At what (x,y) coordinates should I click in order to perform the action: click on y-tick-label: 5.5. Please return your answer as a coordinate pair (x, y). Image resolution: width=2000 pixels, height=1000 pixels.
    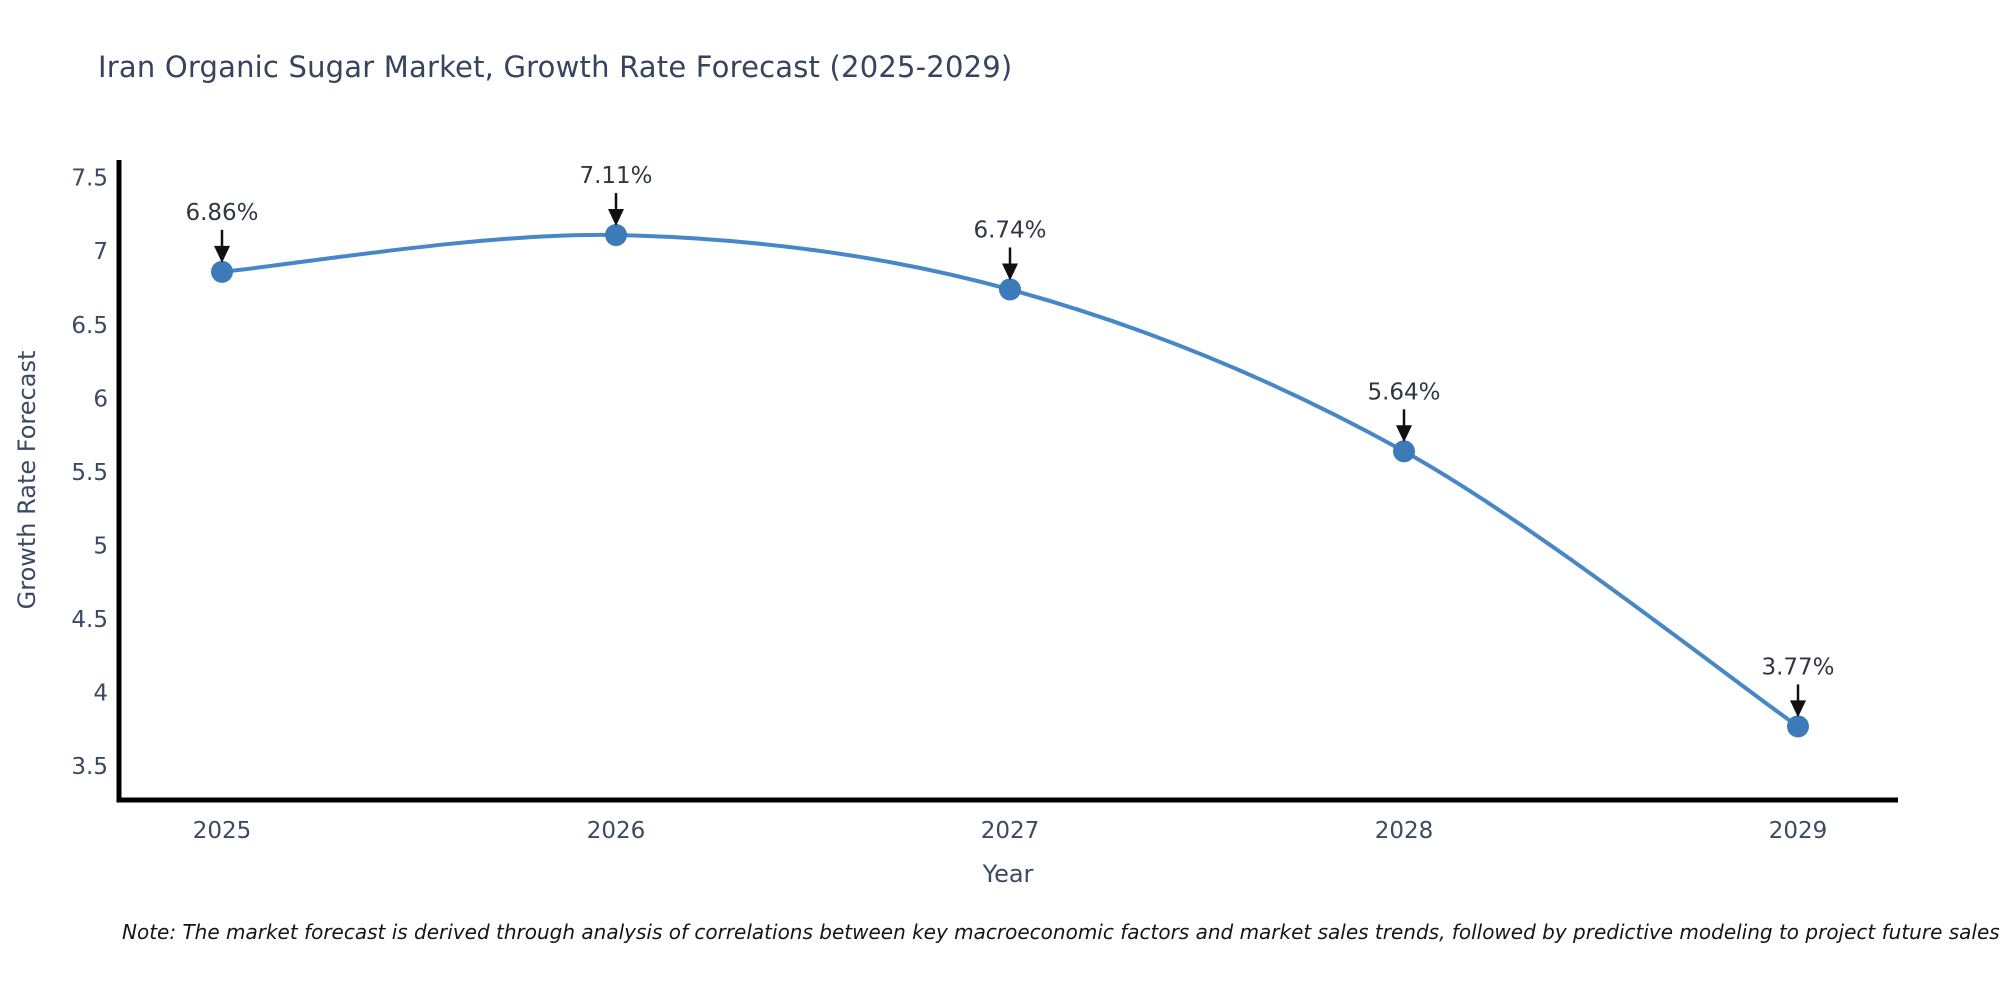
    Looking at the image, I should click on (89, 473).